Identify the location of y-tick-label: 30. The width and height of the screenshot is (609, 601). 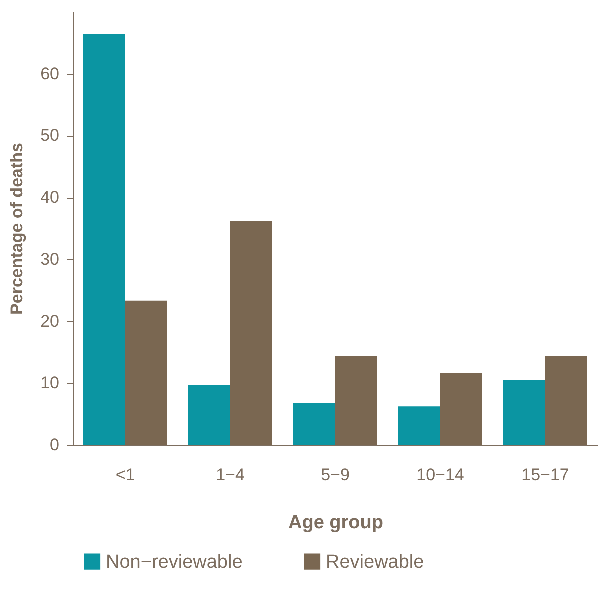
(50, 259).